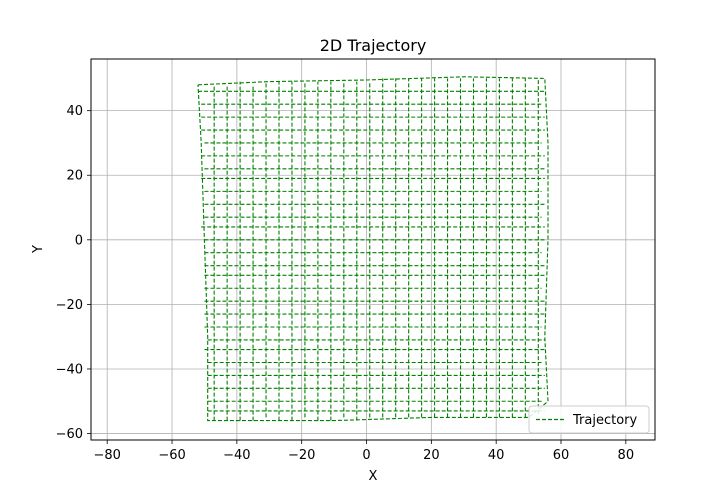 The image size is (728, 494). I want to click on legend: Trajectory, so click(589, 419).